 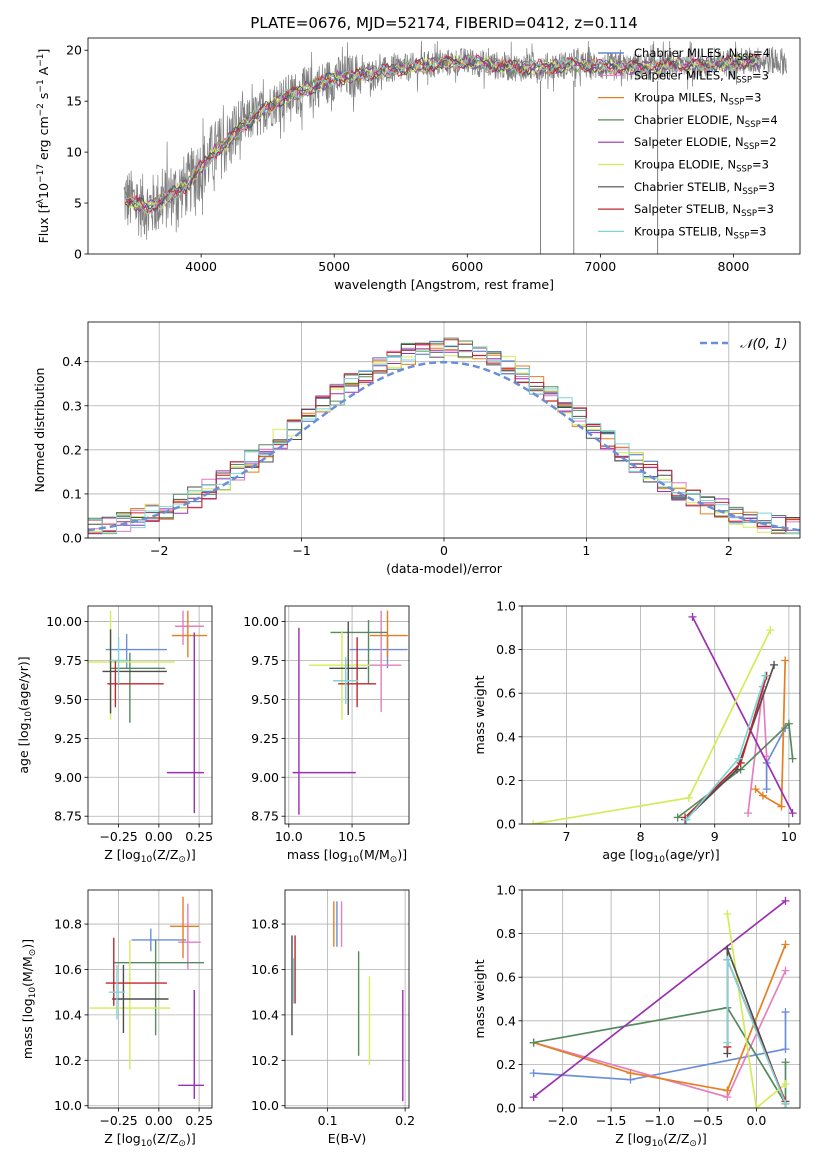 What do you see at coordinates (444, 550) in the screenshot?
I see `x-tick-label: 0` at bounding box center [444, 550].